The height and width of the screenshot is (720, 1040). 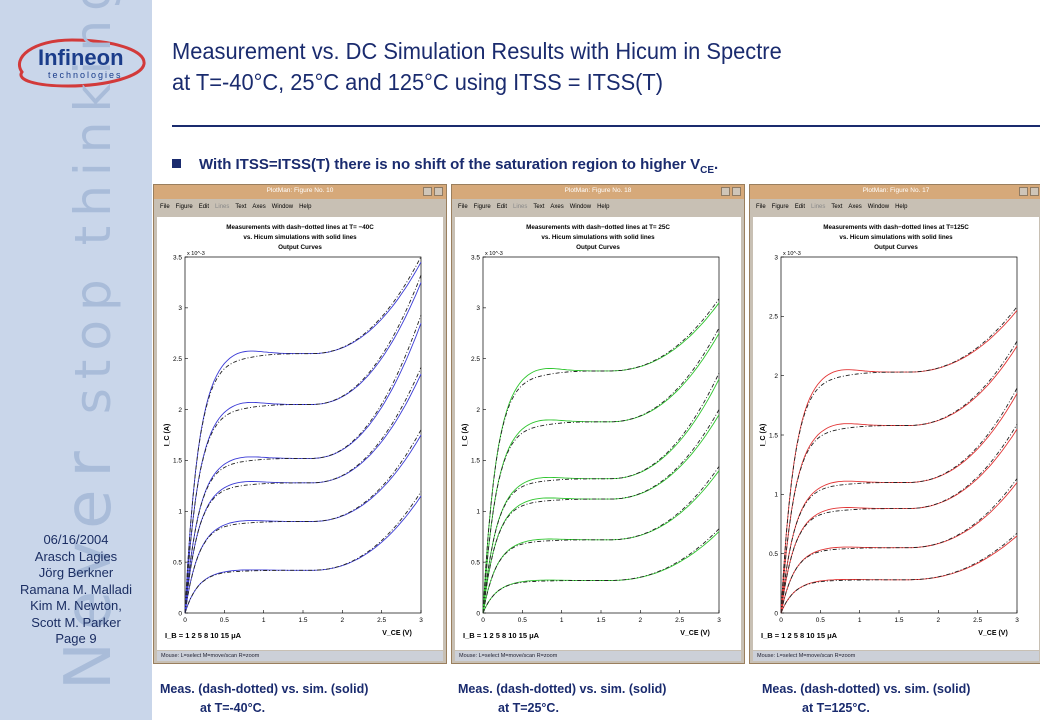 I want to click on x-tick-label: 0.5, so click(x=522, y=620).